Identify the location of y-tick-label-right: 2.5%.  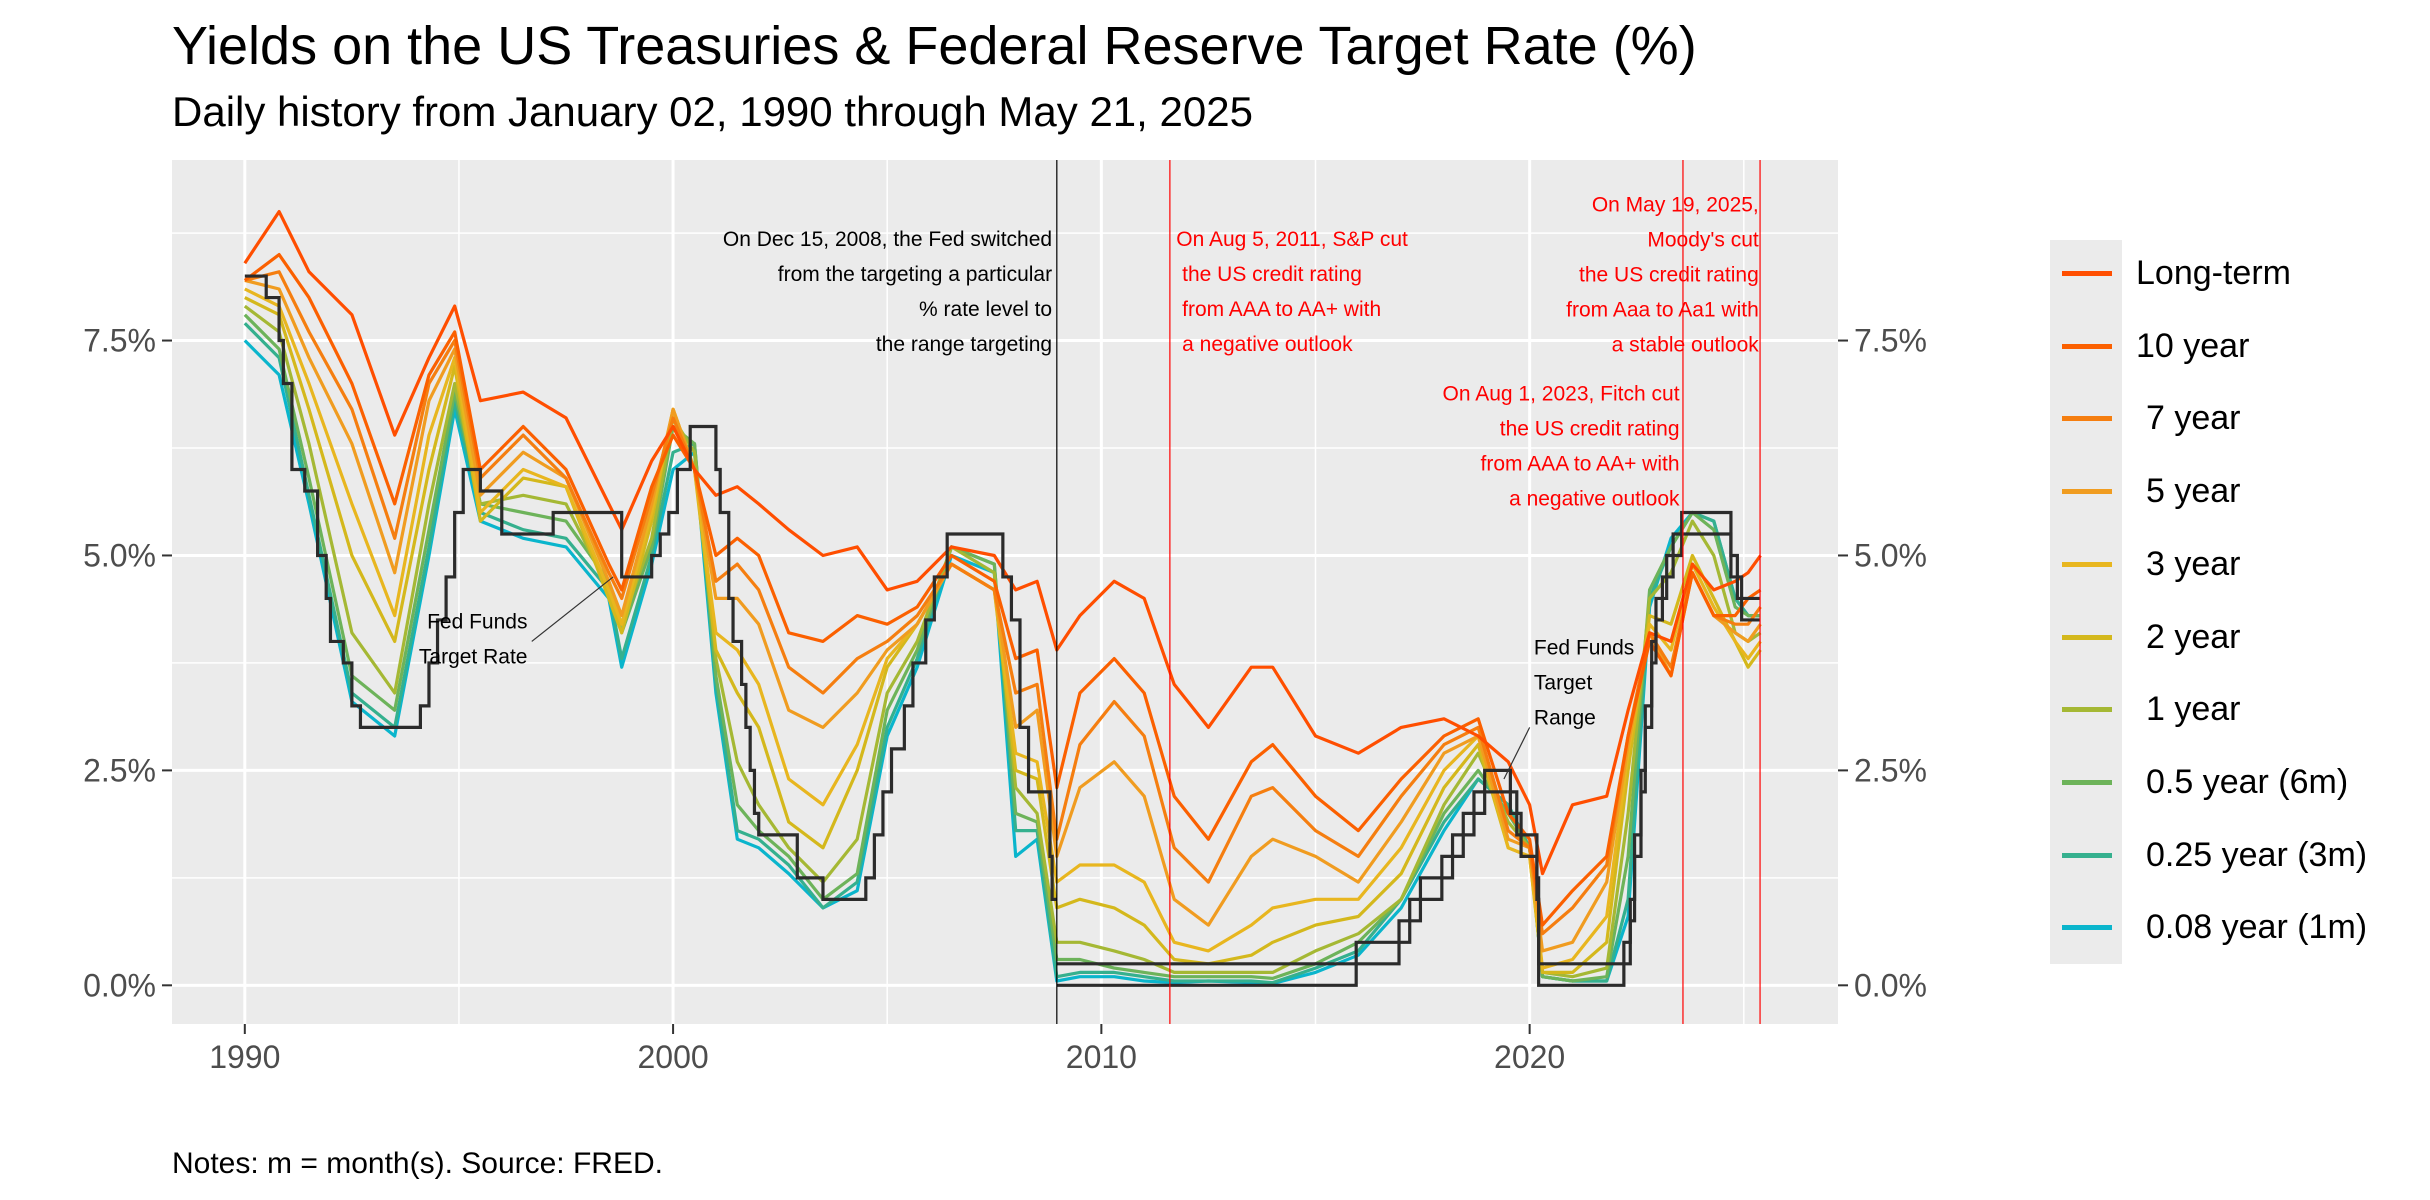
(1890, 770).